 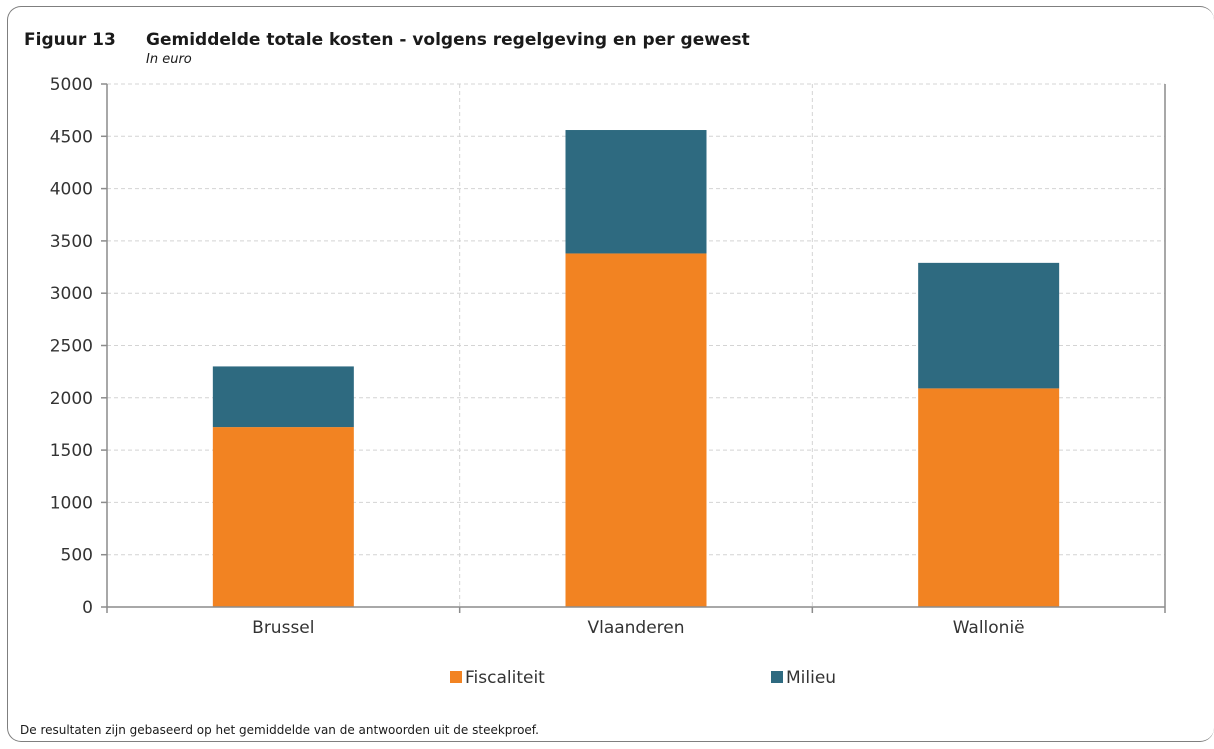 I want to click on y-tick-label: 3000, so click(x=71, y=294).